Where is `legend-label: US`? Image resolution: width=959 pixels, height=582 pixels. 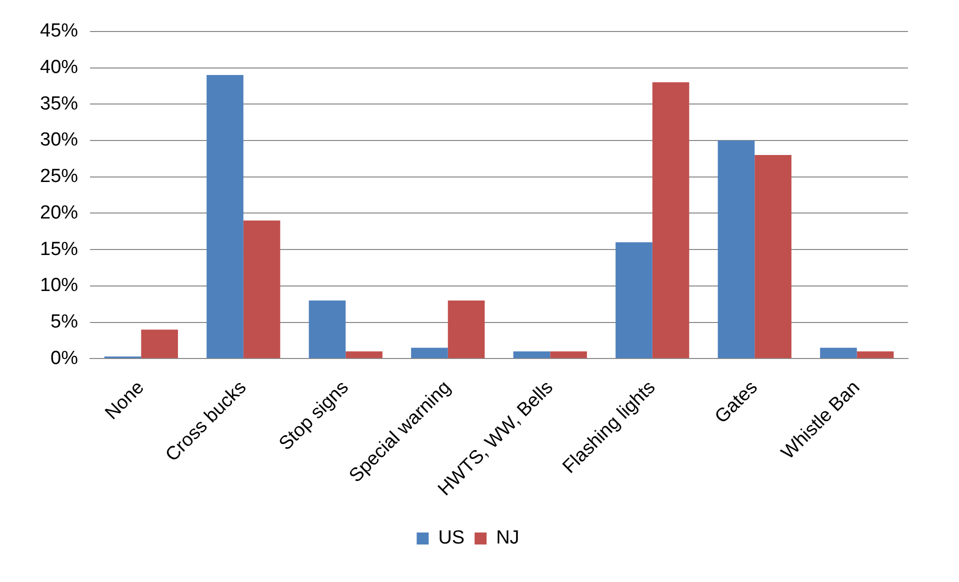 legend-label: US is located at coordinates (451, 538).